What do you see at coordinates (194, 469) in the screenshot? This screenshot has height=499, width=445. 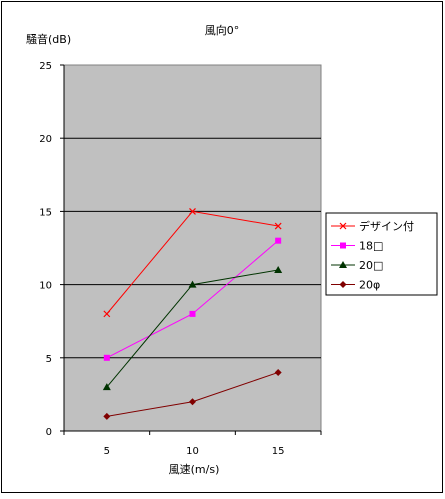 I see `x-axis-label: 風速(m/s)` at bounding box center [194, 469].